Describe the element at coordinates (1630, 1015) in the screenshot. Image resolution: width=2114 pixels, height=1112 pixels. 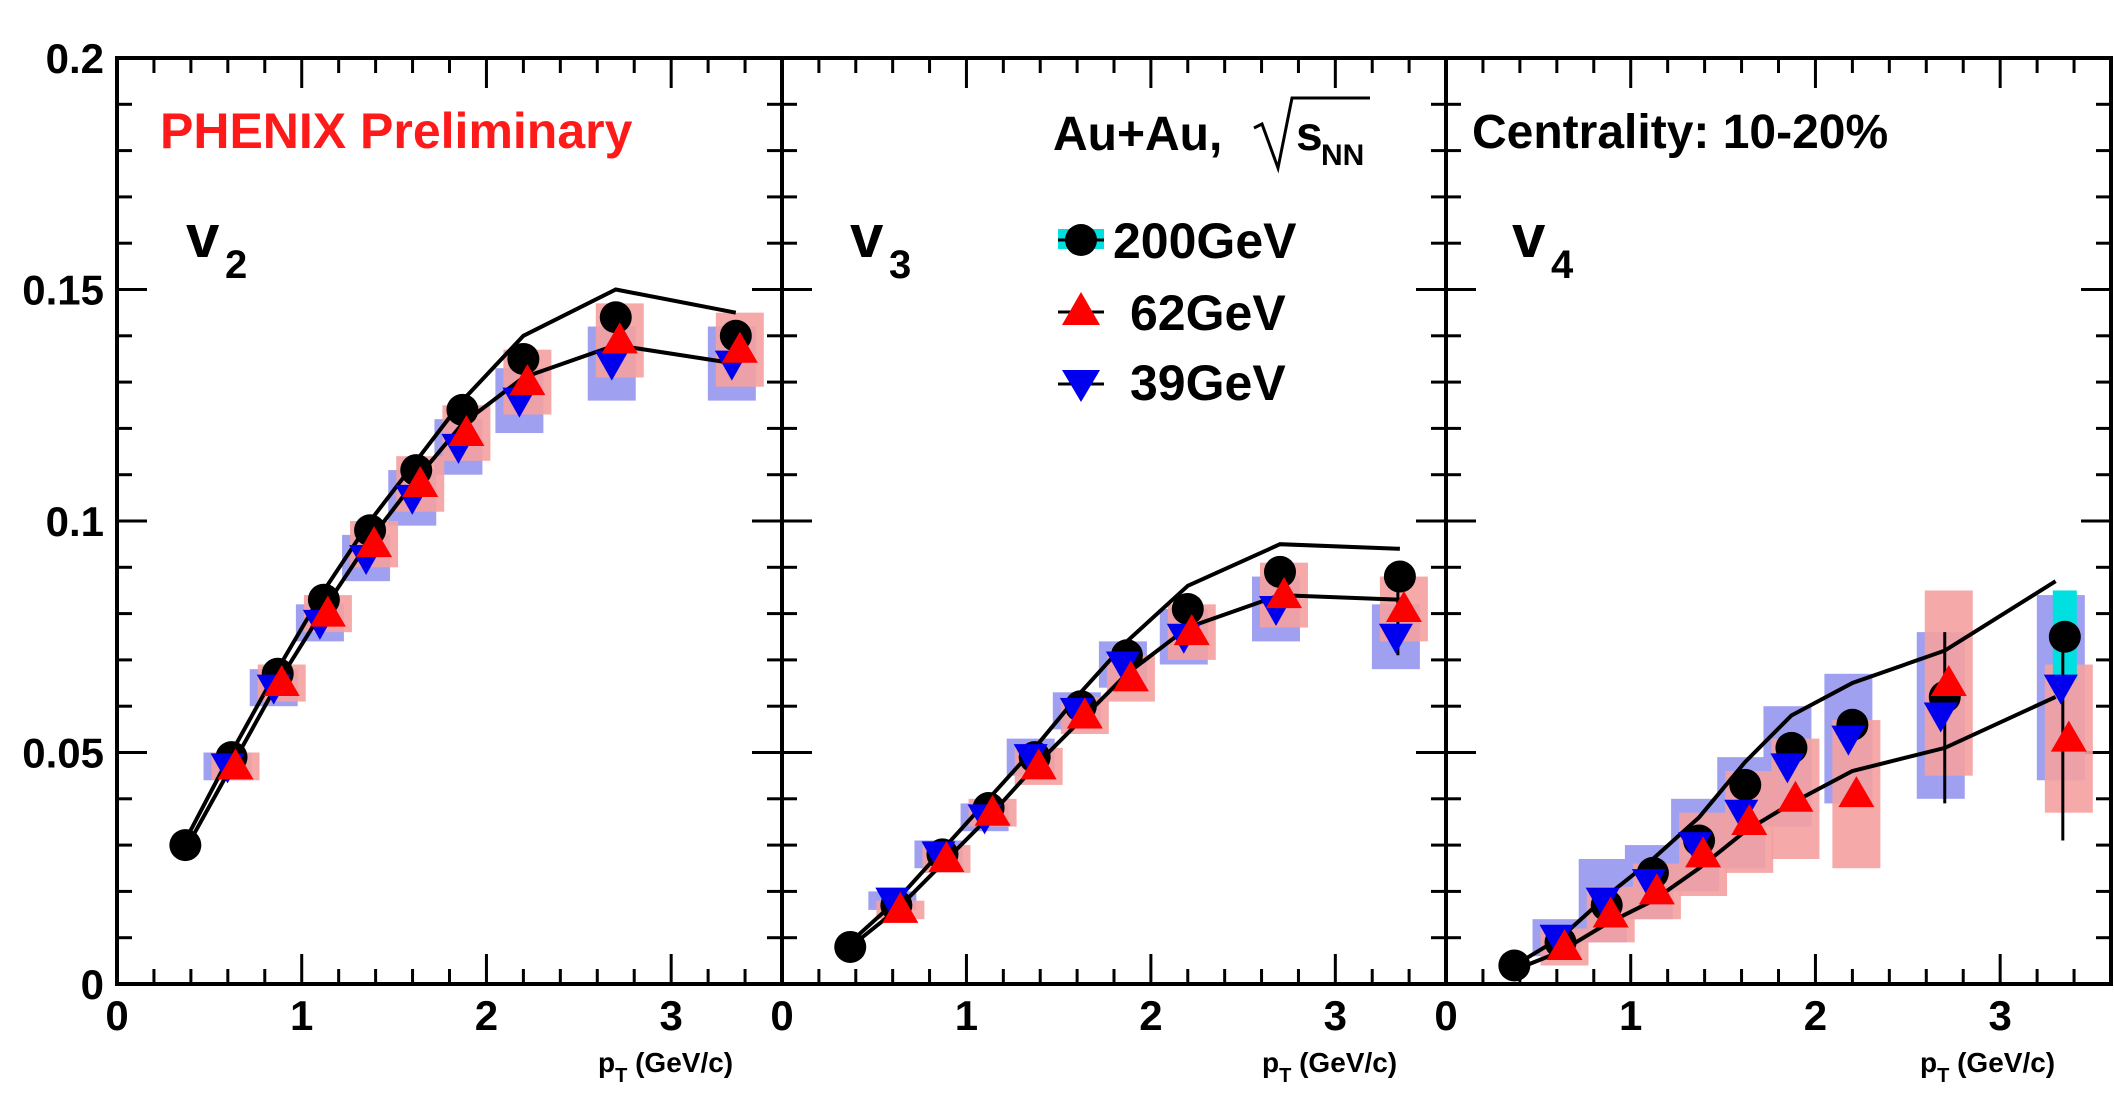
I see `panel-v4-x-tick-label-1: 1` at that location.